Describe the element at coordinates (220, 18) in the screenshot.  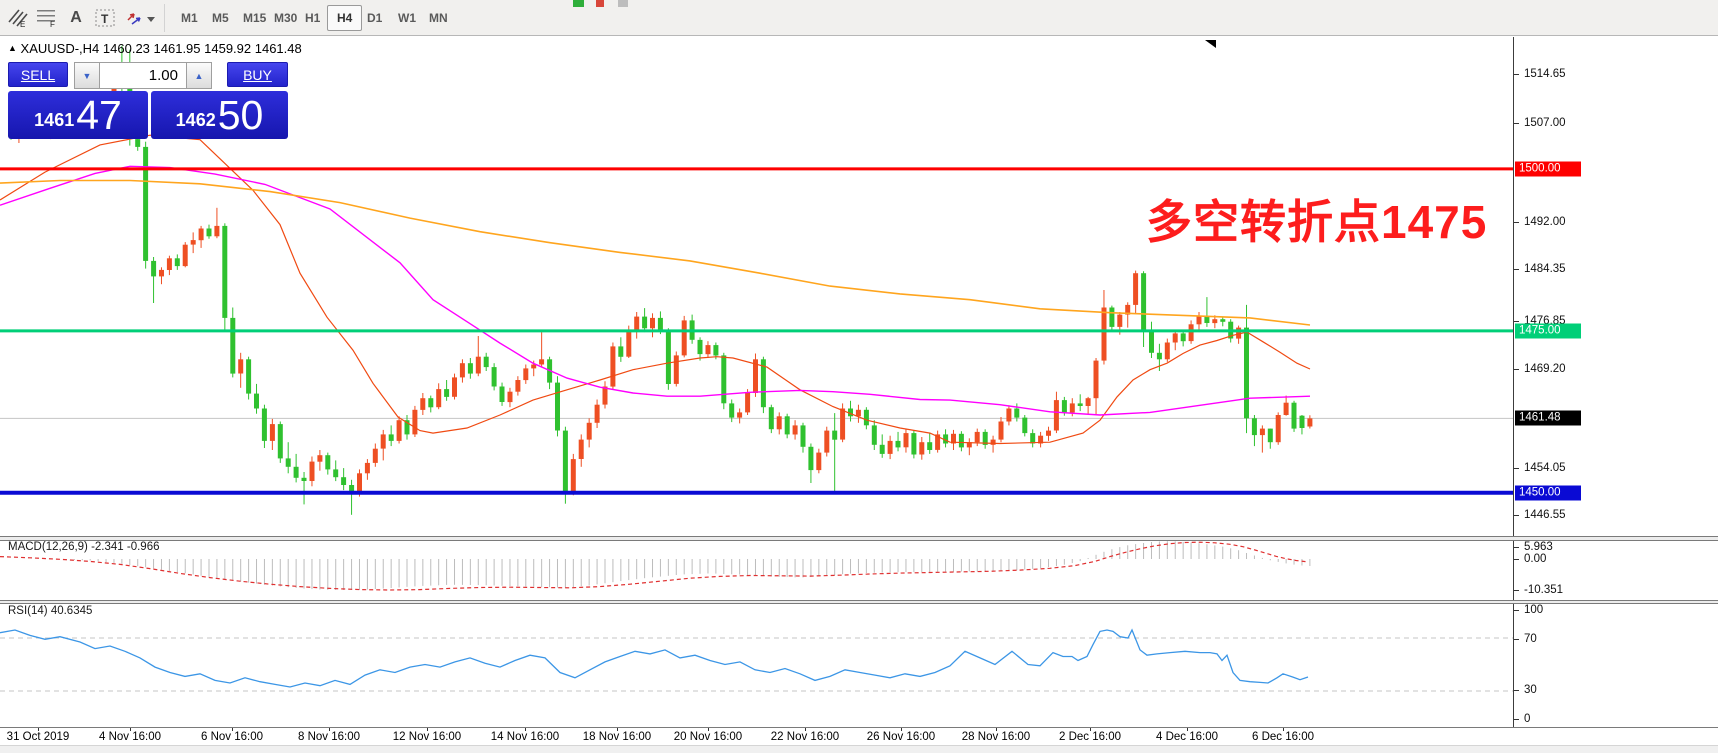
I see `timeframe-button-m5: M5` at that location.